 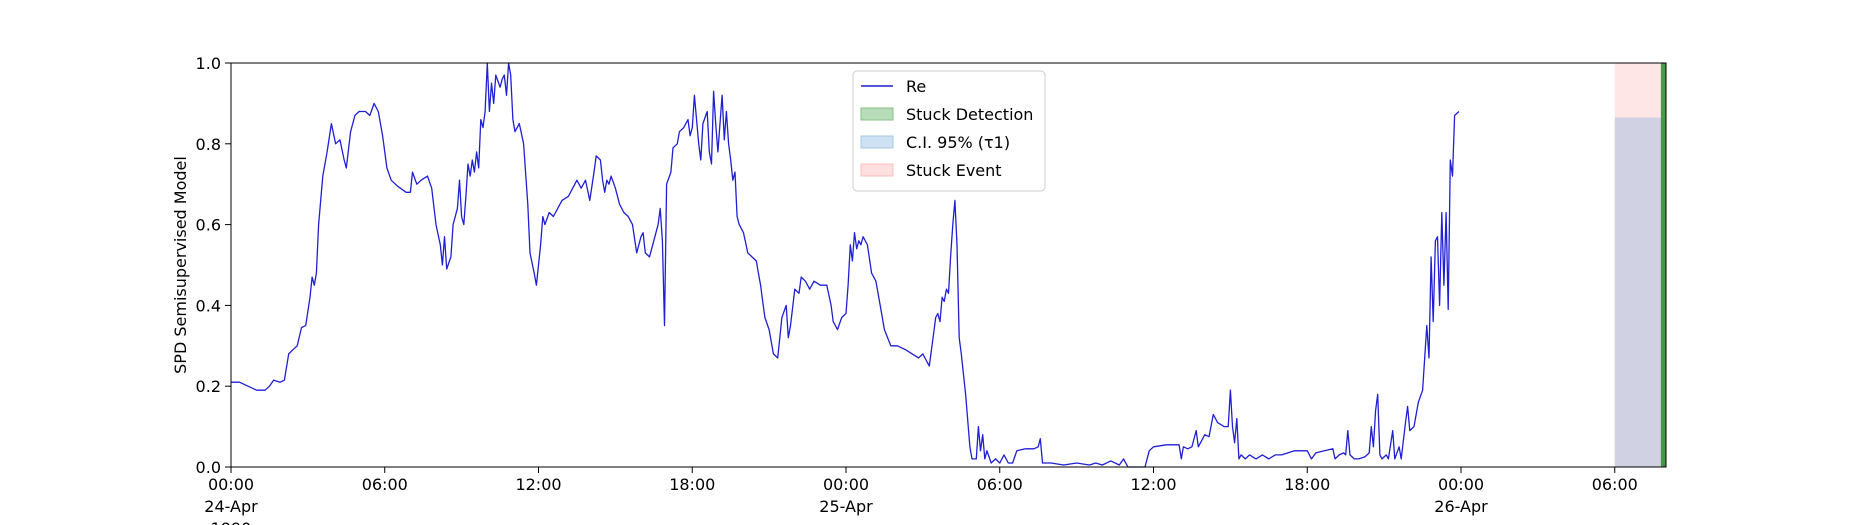 I want to click on legend-label: Stuck Detection, so click(x=969, y=114).